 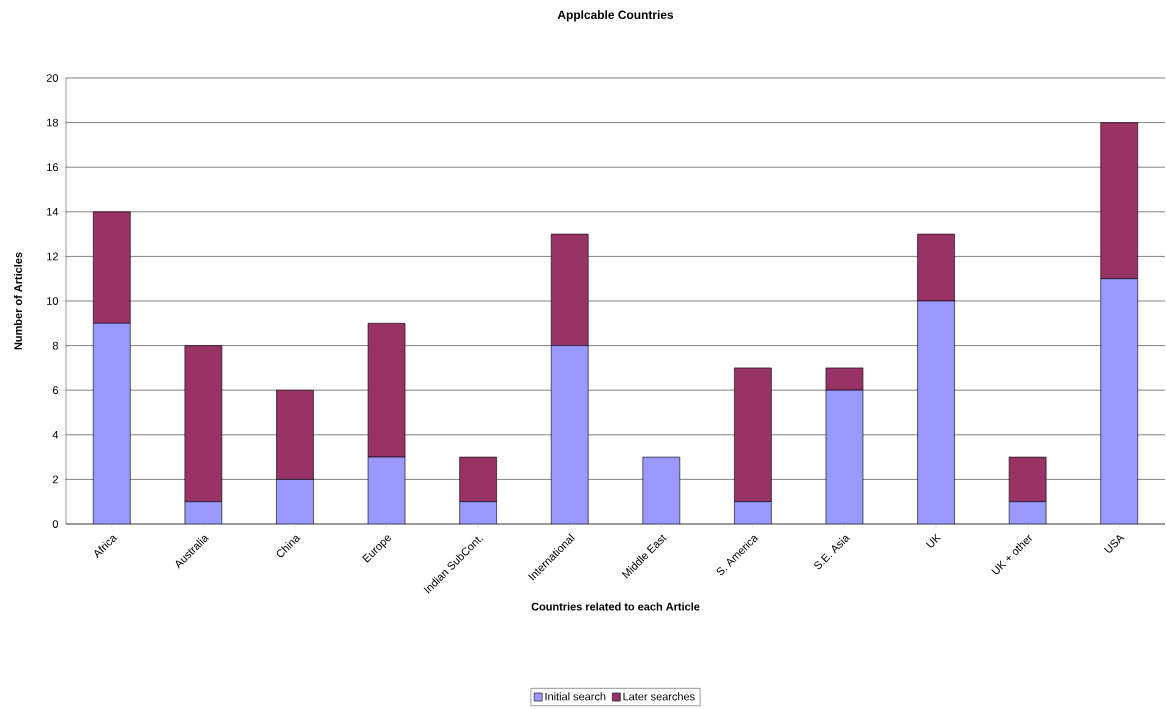 I want to click on y-tick-label: 14, so click(x=53, y=212).